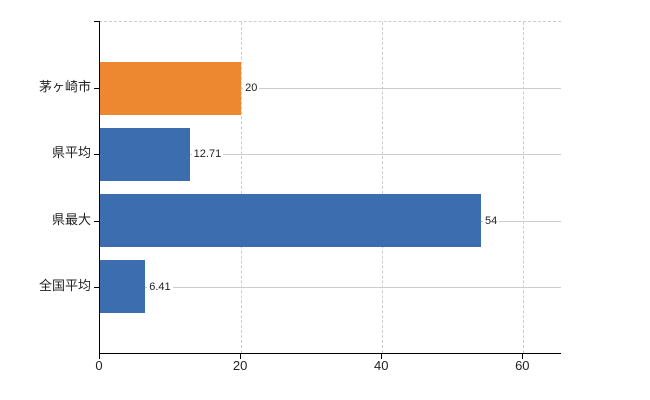 Image resolution: width=650 pixels, height=400 pixels. I want to click on category-label: 茅ヶ崎市, so click(64, 87).